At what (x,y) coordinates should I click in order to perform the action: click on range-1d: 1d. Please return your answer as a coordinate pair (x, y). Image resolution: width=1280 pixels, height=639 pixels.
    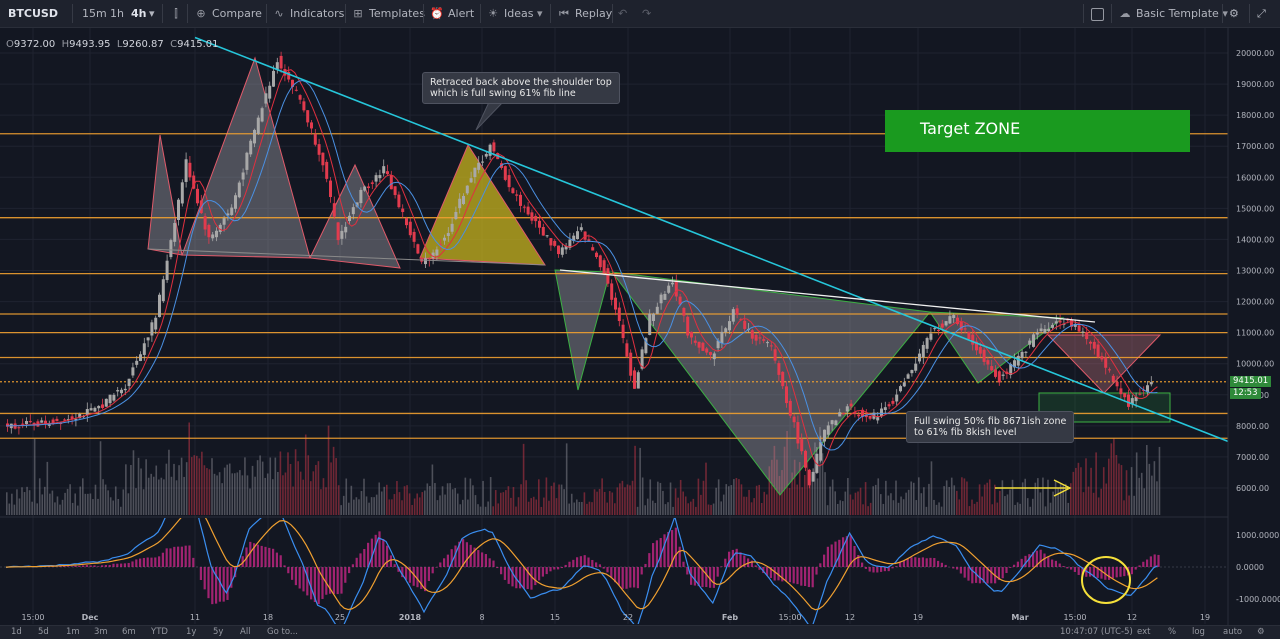
    Looking at the image, I should click on (16, 632).